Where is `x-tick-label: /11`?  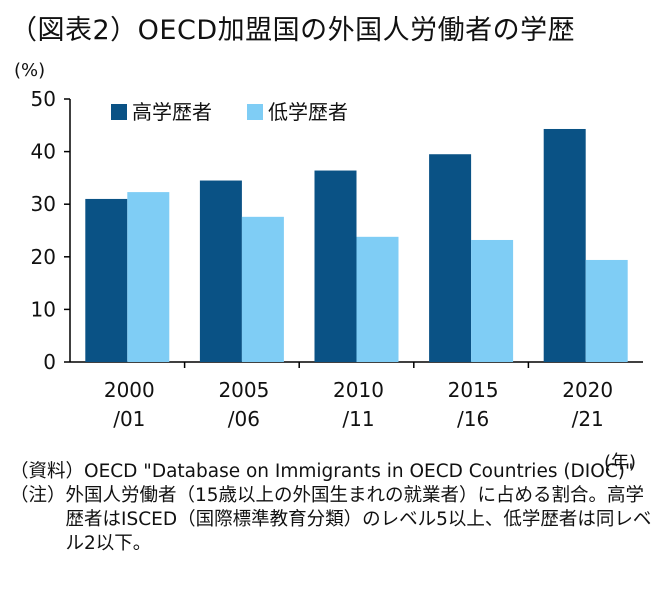
x-tick-label: /11 is located at coordinates (358, 419).